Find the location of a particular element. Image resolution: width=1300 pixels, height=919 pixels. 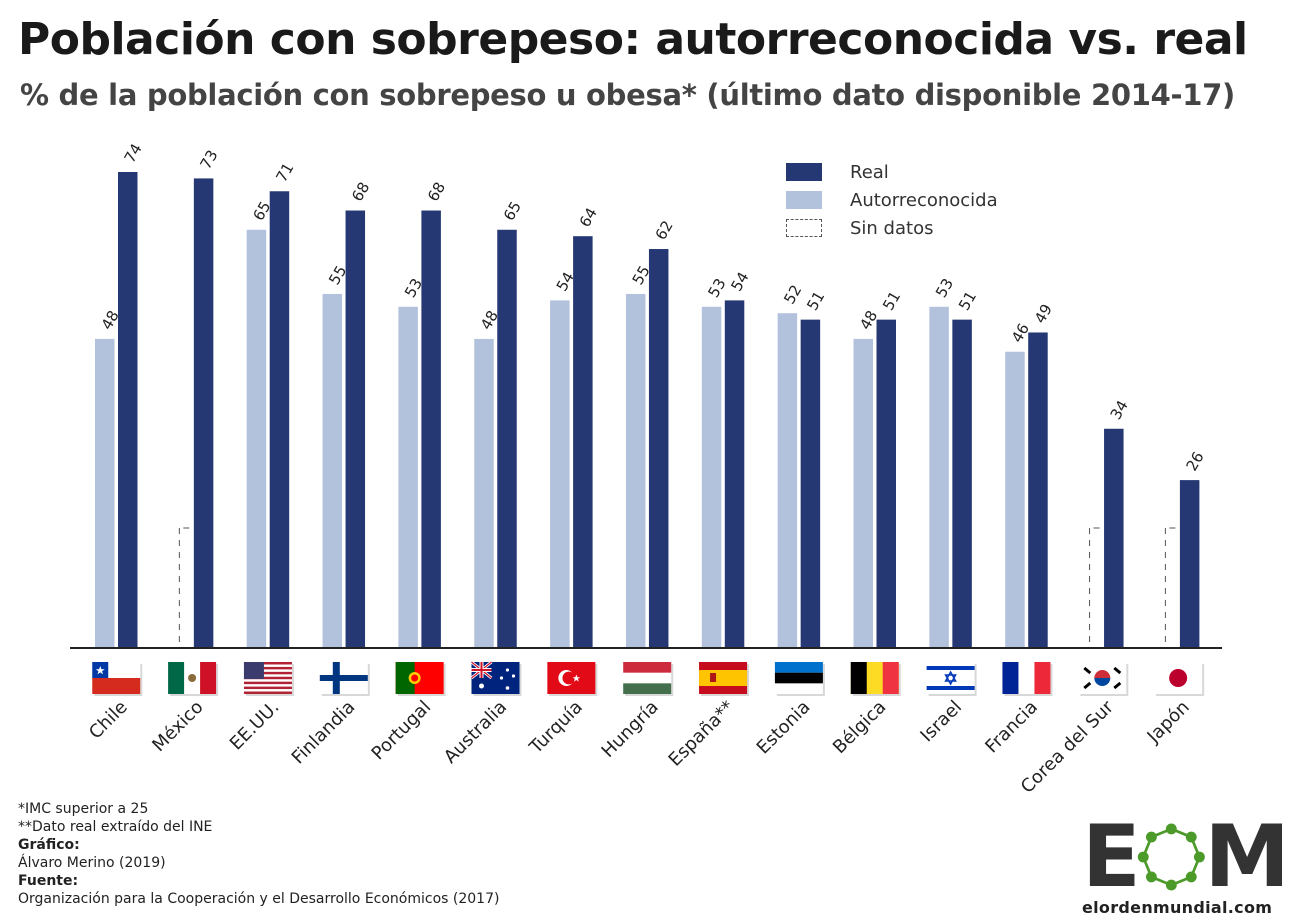

note-fuente-label: Fuente: is located at coordinates (48, 881).